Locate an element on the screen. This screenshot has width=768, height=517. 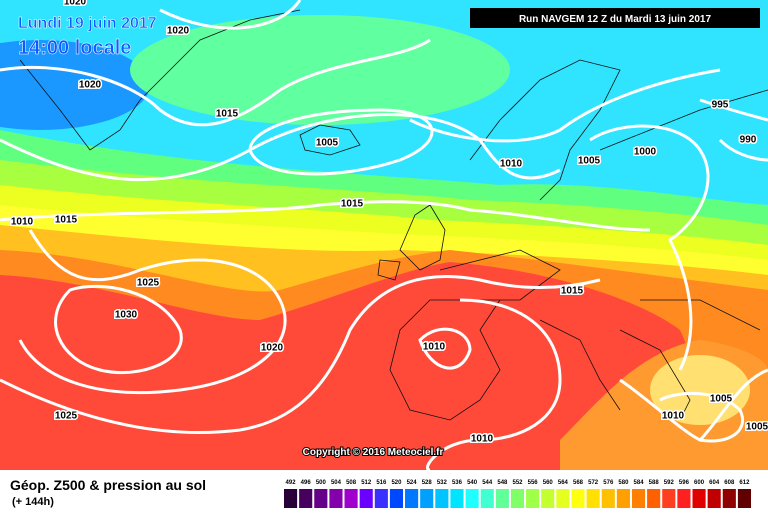
scale-label: 492 is located at coordinates (291, 483).